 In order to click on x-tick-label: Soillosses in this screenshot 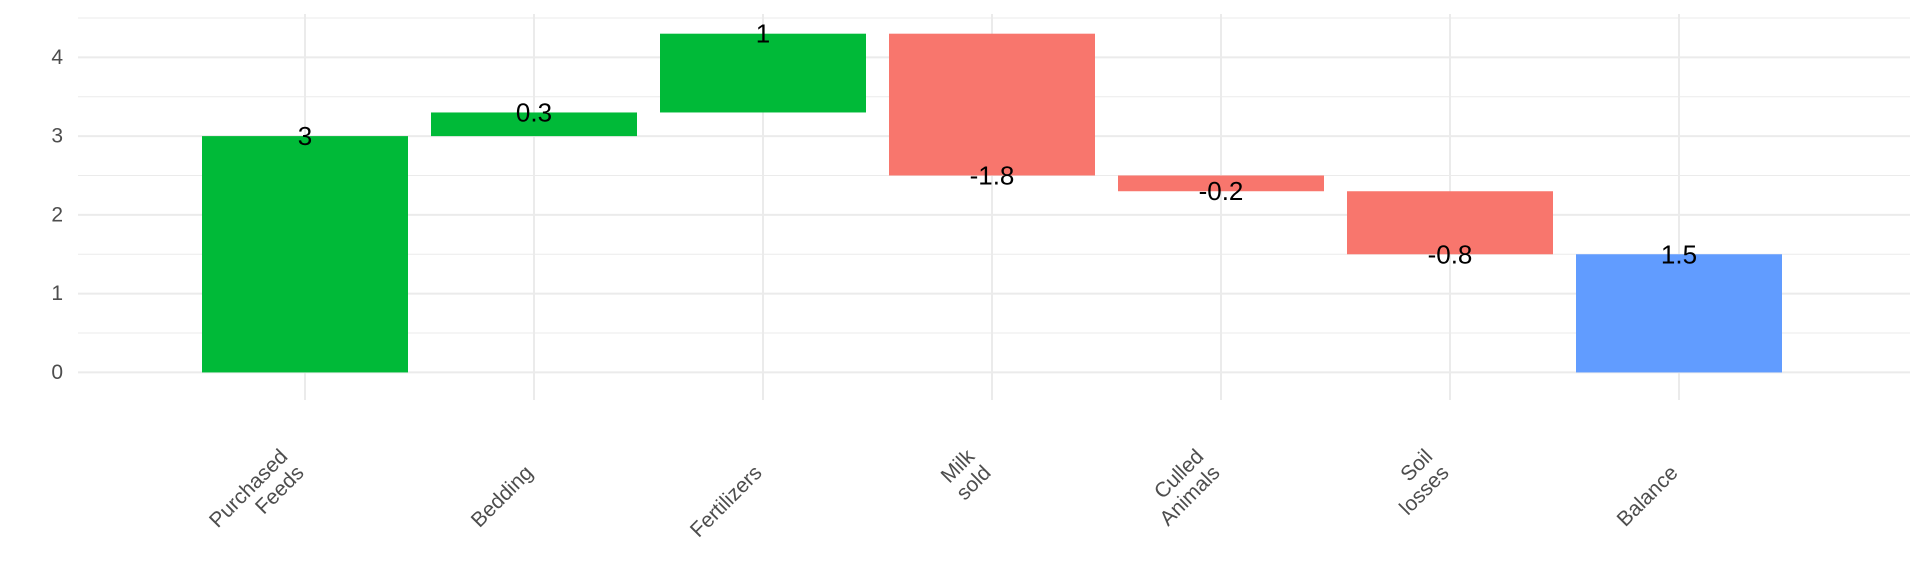, I will do `click(1416, 482)`.